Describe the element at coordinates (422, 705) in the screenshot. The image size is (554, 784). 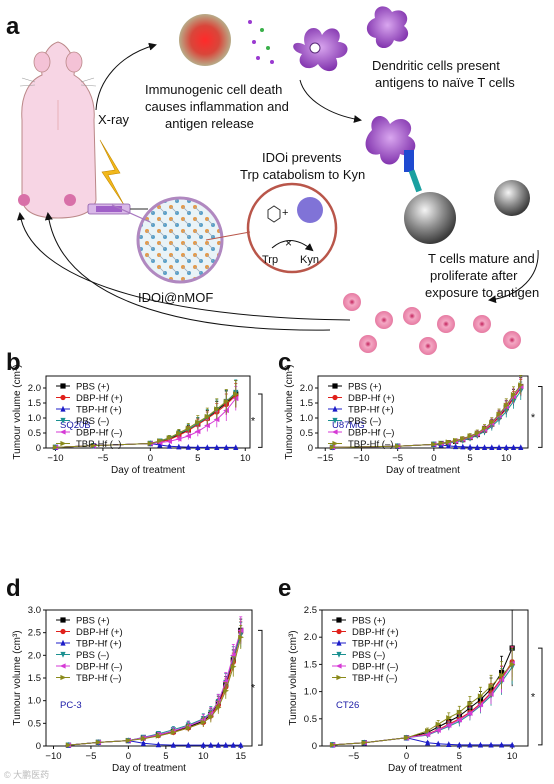
I see `series-line-e` at that location.